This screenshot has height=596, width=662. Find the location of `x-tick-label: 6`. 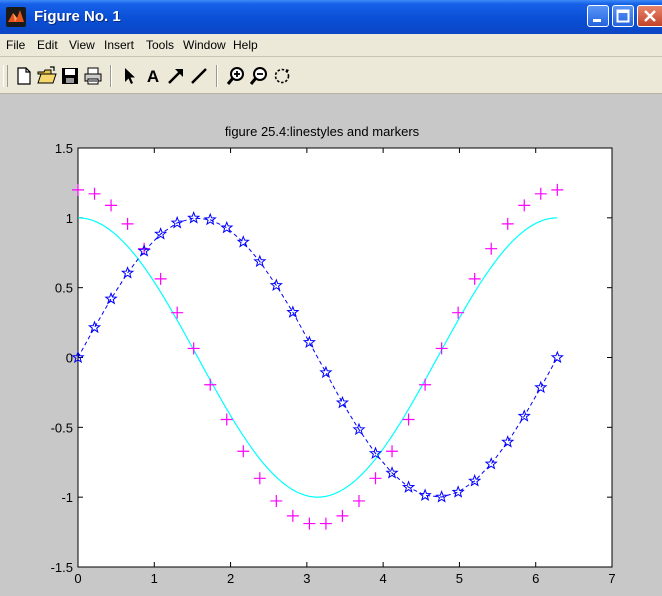

x-tick-label: 6 is located at coordinates (535, 578).